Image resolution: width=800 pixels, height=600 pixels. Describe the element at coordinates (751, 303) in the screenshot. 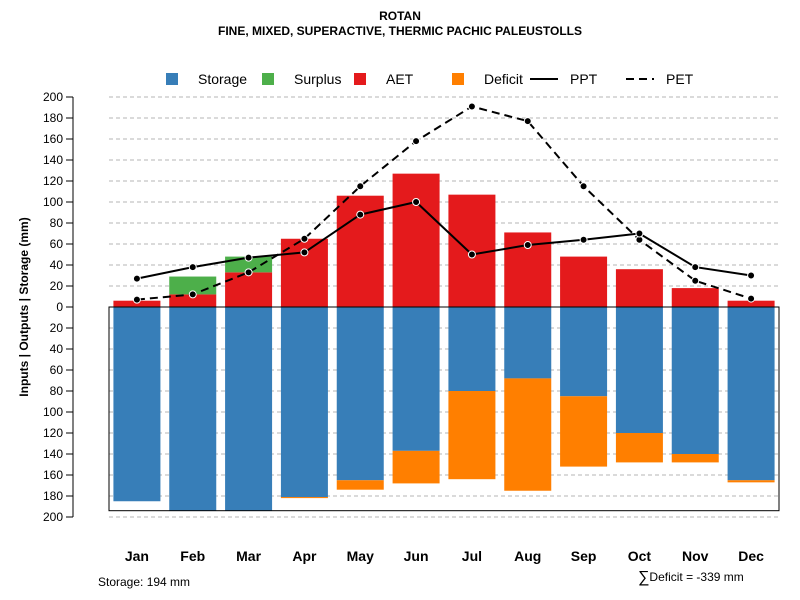

I see `aet-bar-dec` at that location.